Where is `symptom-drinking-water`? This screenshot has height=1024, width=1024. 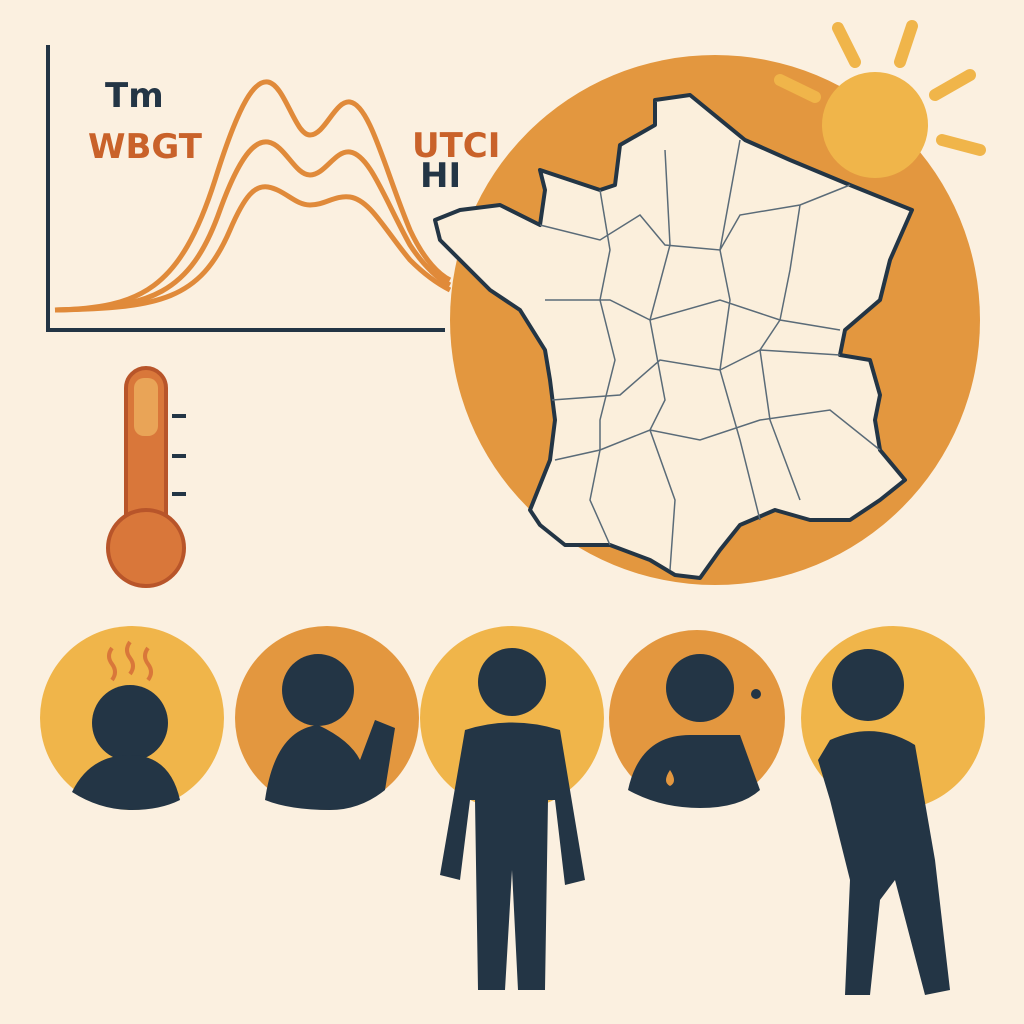
symptom-drinking-water is located at coordinates (327, 718).